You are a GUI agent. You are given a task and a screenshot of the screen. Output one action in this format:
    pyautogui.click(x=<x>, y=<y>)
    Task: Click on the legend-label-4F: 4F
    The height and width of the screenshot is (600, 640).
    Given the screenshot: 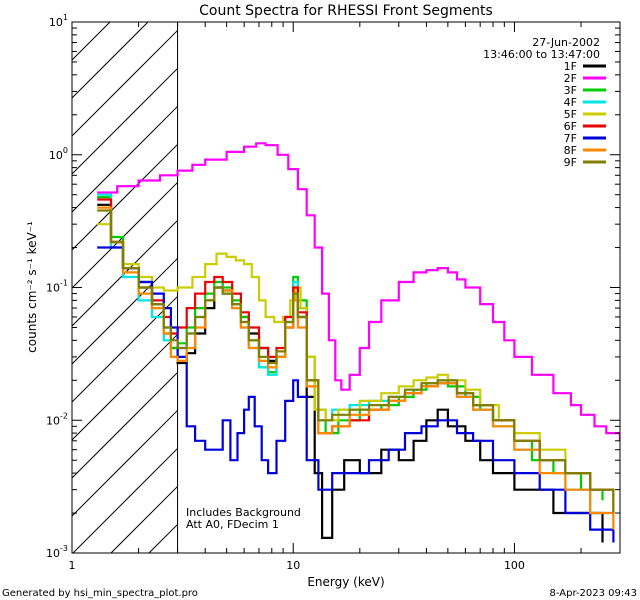 What is the action you would take?
    pyautogui.click(x=570, y=102)
    